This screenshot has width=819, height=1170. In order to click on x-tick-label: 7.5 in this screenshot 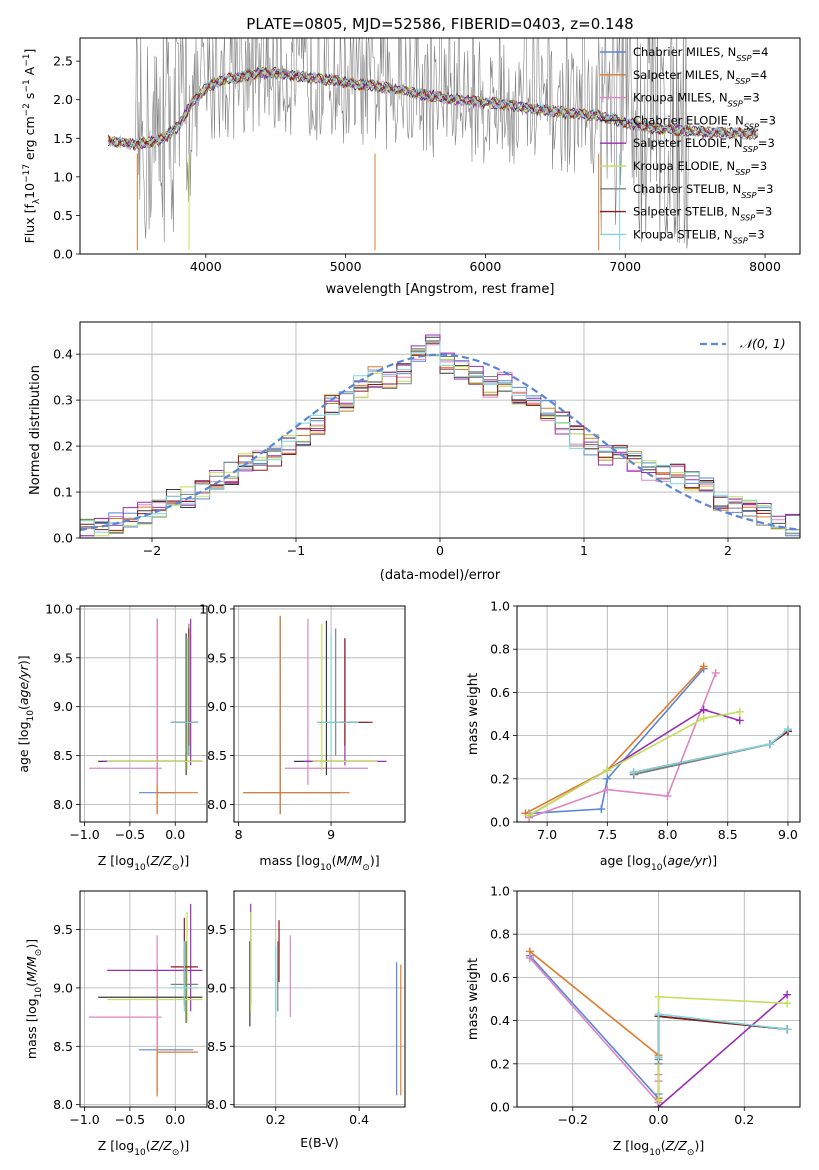, I will do `click(607, 834)`.